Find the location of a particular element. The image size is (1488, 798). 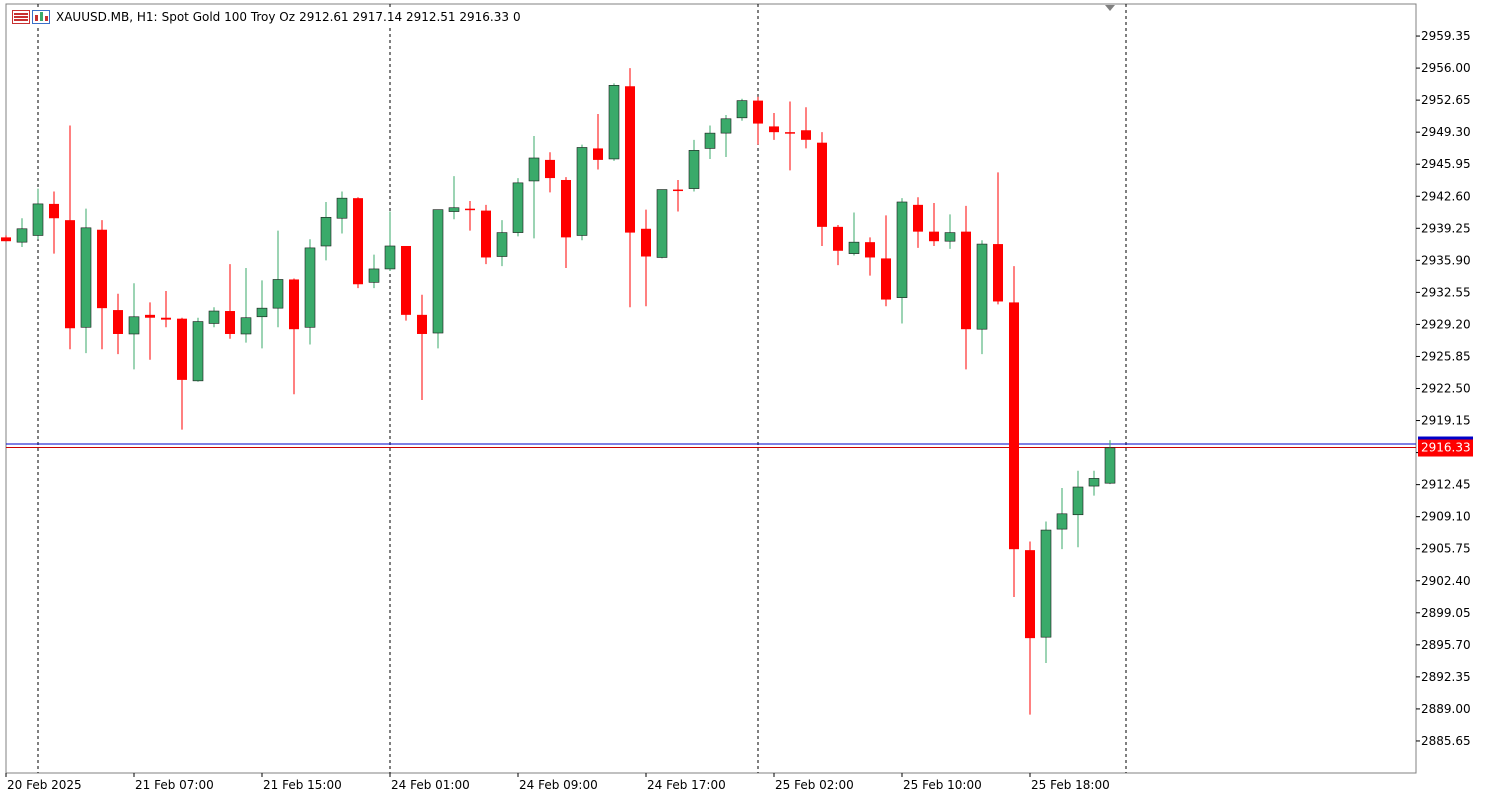

y-tick-label: 2942.60 is located at coordinates (1446, 196).